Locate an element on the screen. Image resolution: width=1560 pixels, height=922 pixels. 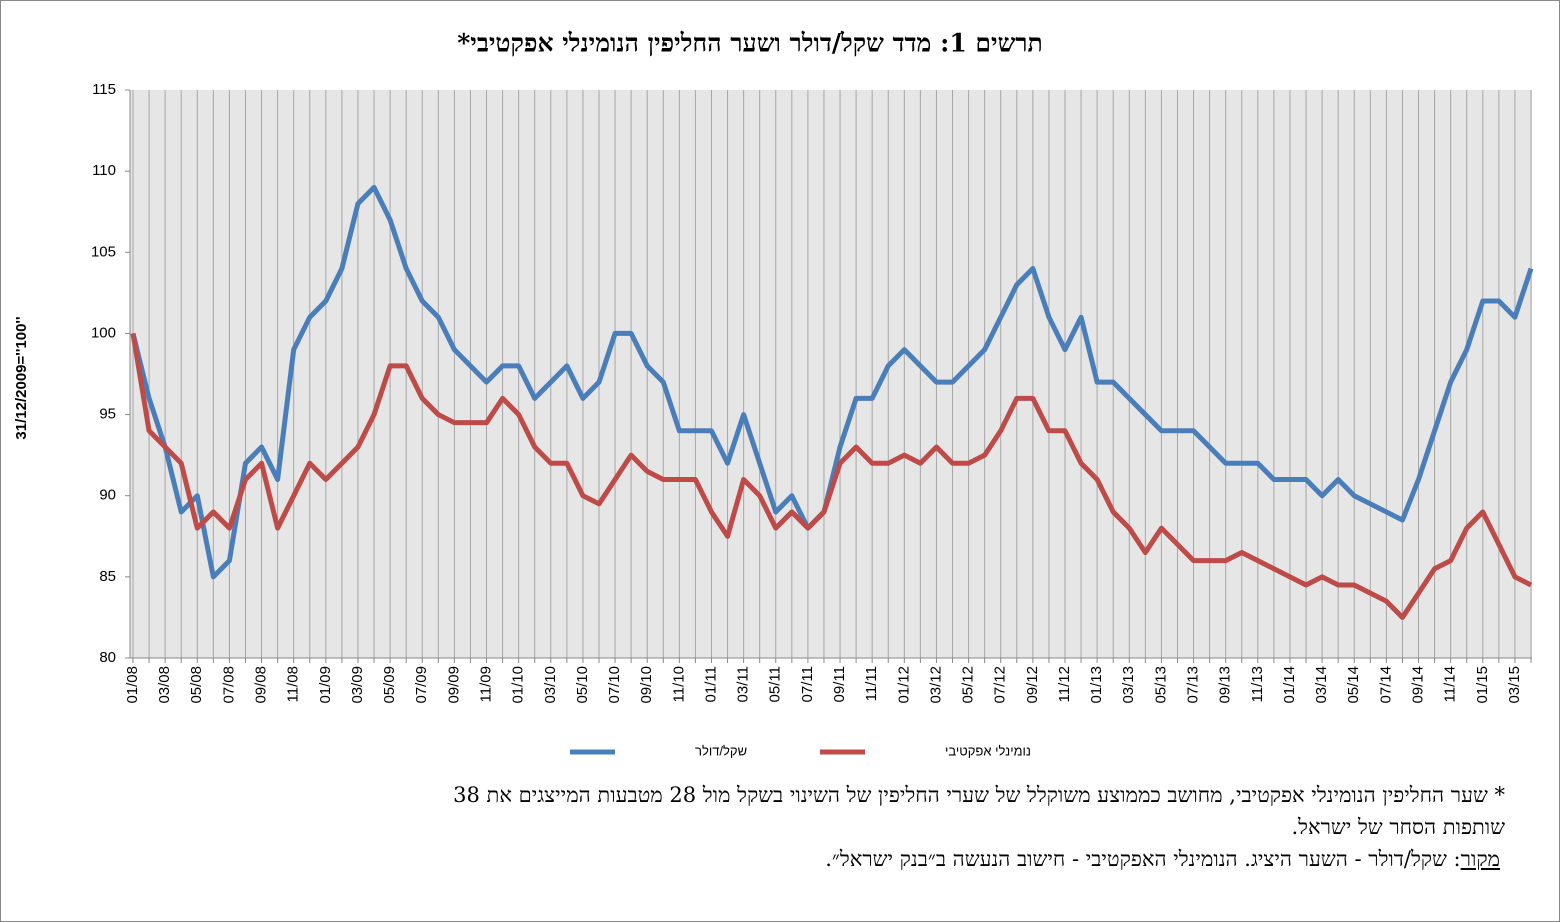
x-tick-label: 11/14 is located at coordinates (1450, 684).